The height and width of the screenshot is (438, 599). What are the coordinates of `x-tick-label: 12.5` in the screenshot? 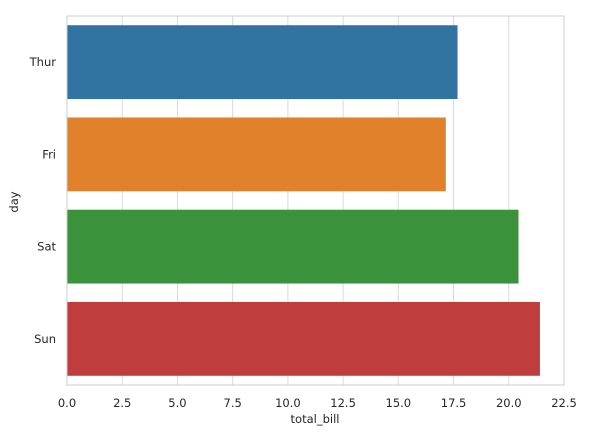 It's located at (343, 403).